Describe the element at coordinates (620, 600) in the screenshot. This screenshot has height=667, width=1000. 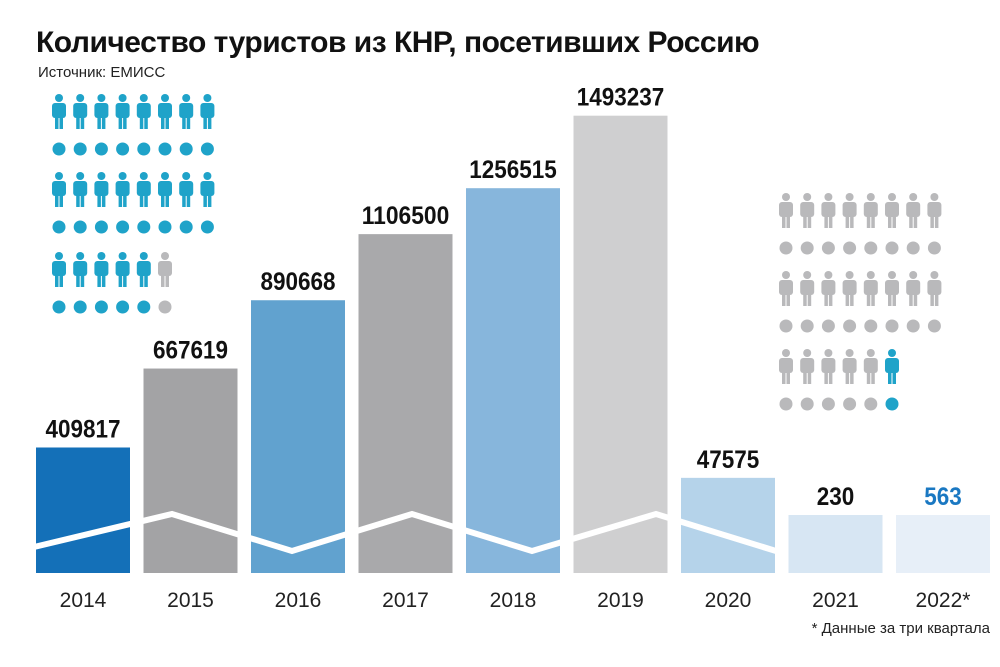
I see `year-label-2019: 2019` at that location.